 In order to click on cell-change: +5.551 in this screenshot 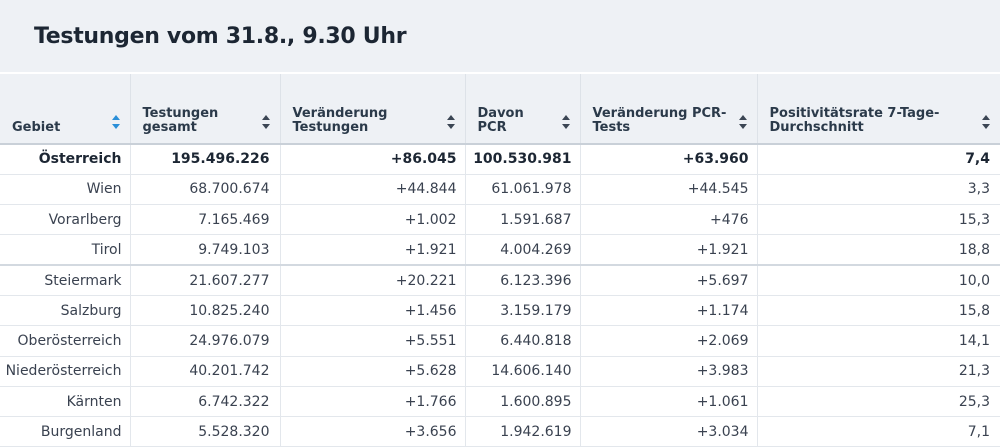, I will do `click(373, 341)`.